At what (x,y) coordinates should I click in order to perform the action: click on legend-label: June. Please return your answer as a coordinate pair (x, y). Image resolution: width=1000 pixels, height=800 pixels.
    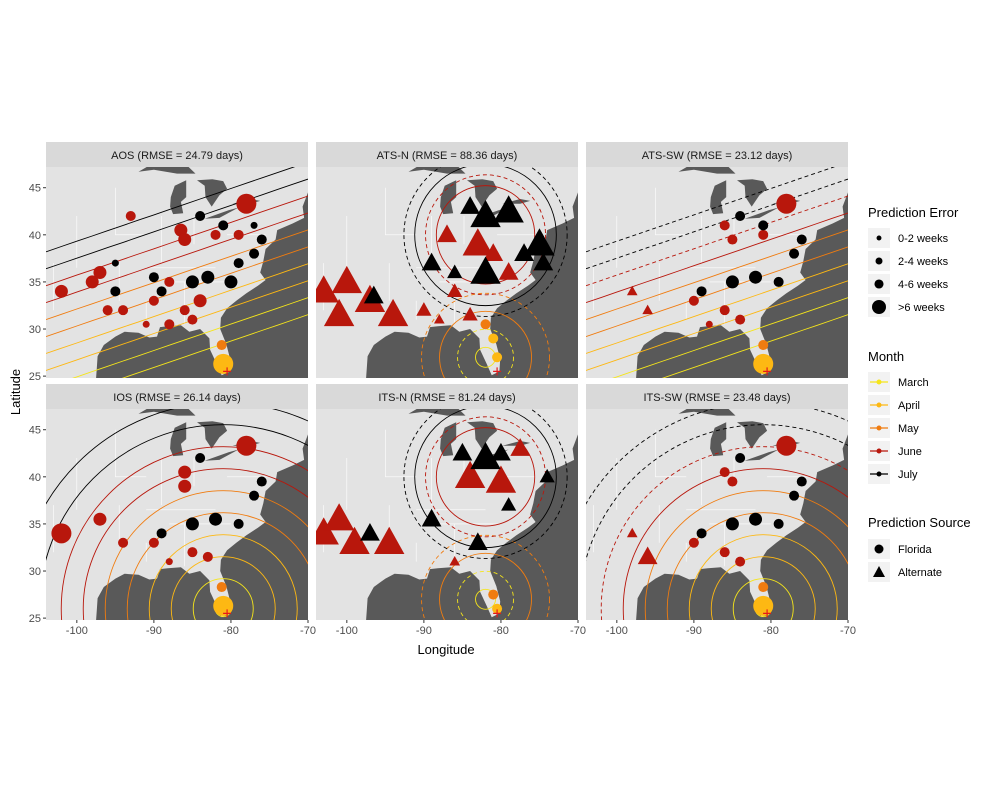
    Looking at the image, I should click on (910, 452).